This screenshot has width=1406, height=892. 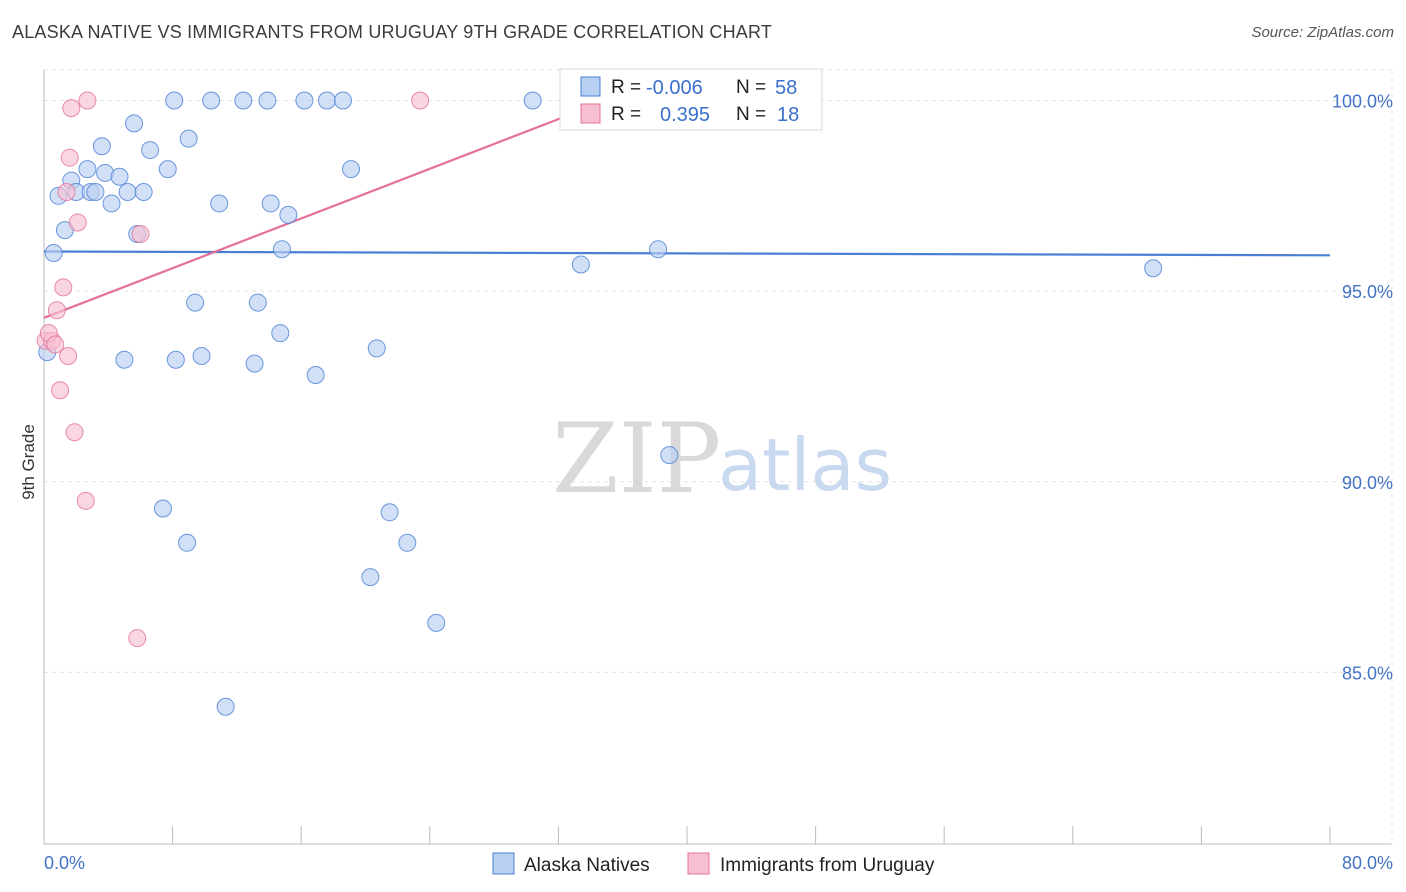 I want to click on y-tick-label: 95.0%, so click(x=1367, y=292).